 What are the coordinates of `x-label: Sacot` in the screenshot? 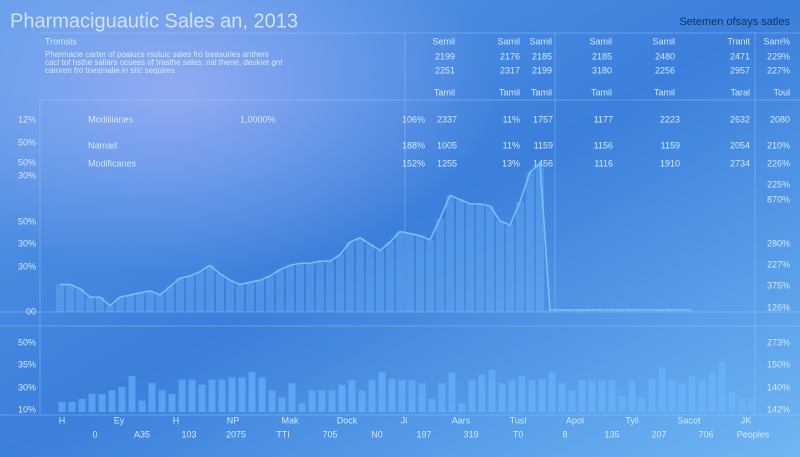 It's located at (689, 420).